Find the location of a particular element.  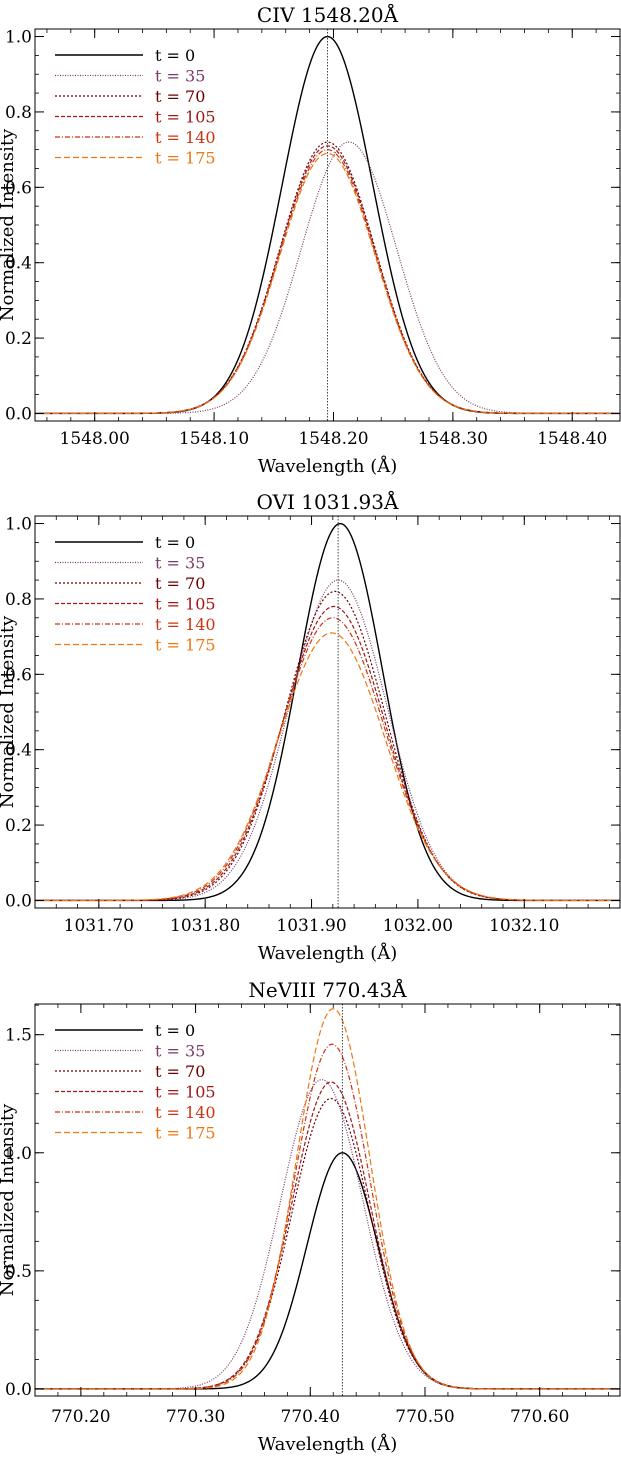

x-tick-label: 1548.00 is located at coordinates (95, 439).